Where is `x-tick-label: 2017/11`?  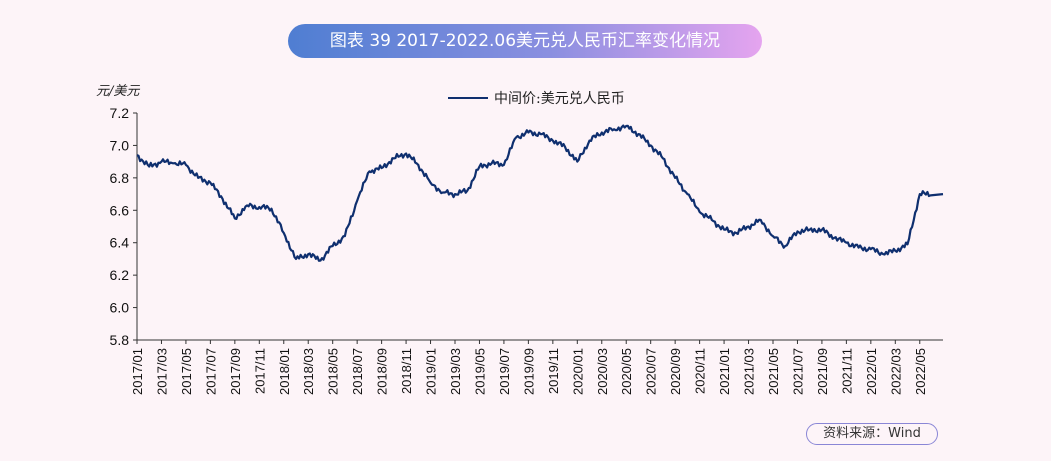
x-tick-label: 2017/11 is located at coordinates (259, 371).